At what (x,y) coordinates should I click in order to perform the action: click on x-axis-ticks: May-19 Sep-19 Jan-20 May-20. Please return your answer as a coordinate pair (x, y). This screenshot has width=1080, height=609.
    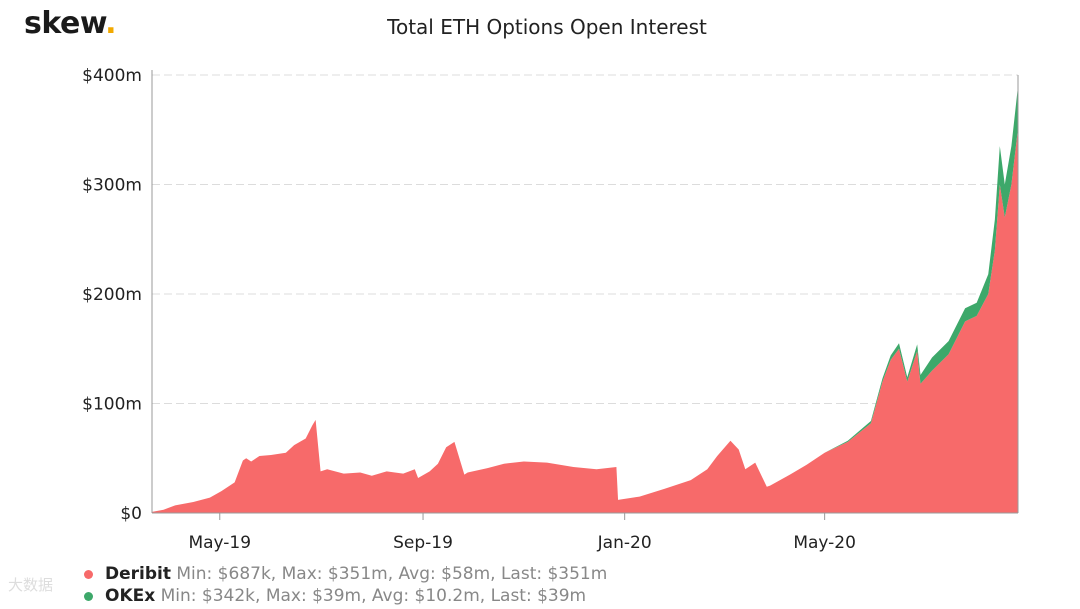
    Looking at the image, I should click on (522, 533).